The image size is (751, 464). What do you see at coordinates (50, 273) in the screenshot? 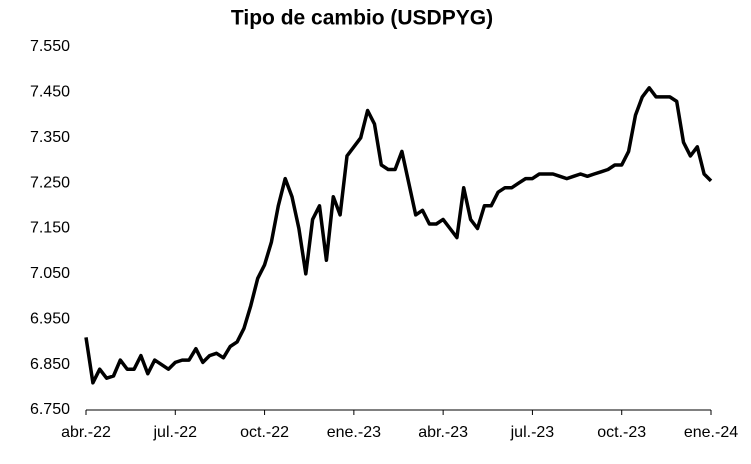
I see `y-tick-label: 7.050` at bounding box center [50, 273].